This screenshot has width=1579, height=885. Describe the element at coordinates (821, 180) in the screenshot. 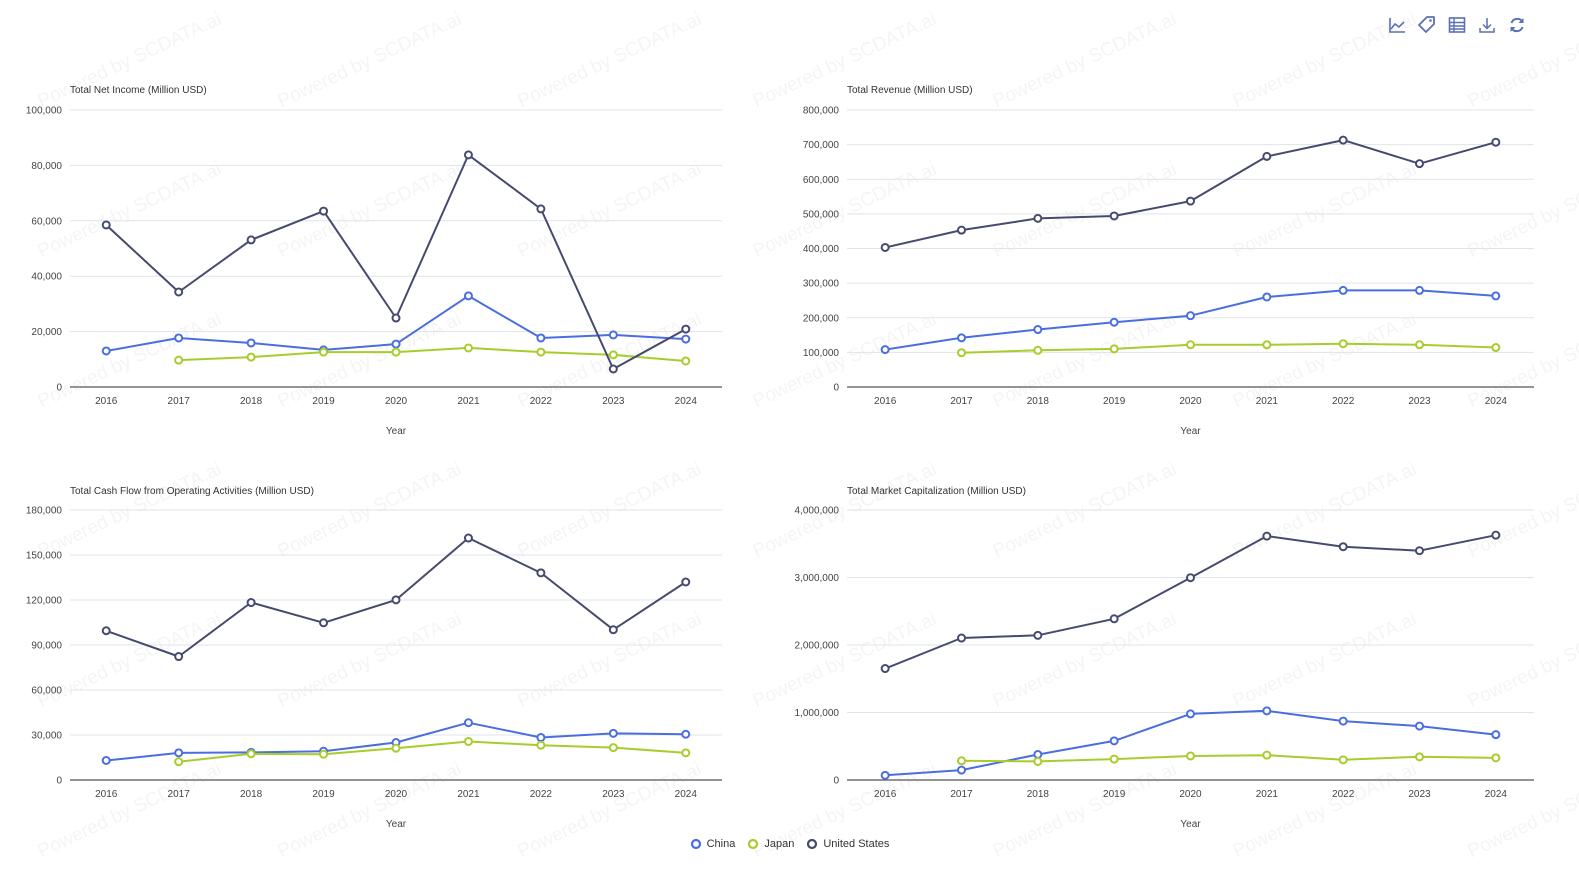

I see `y-tick-label: 600,000` at that location.